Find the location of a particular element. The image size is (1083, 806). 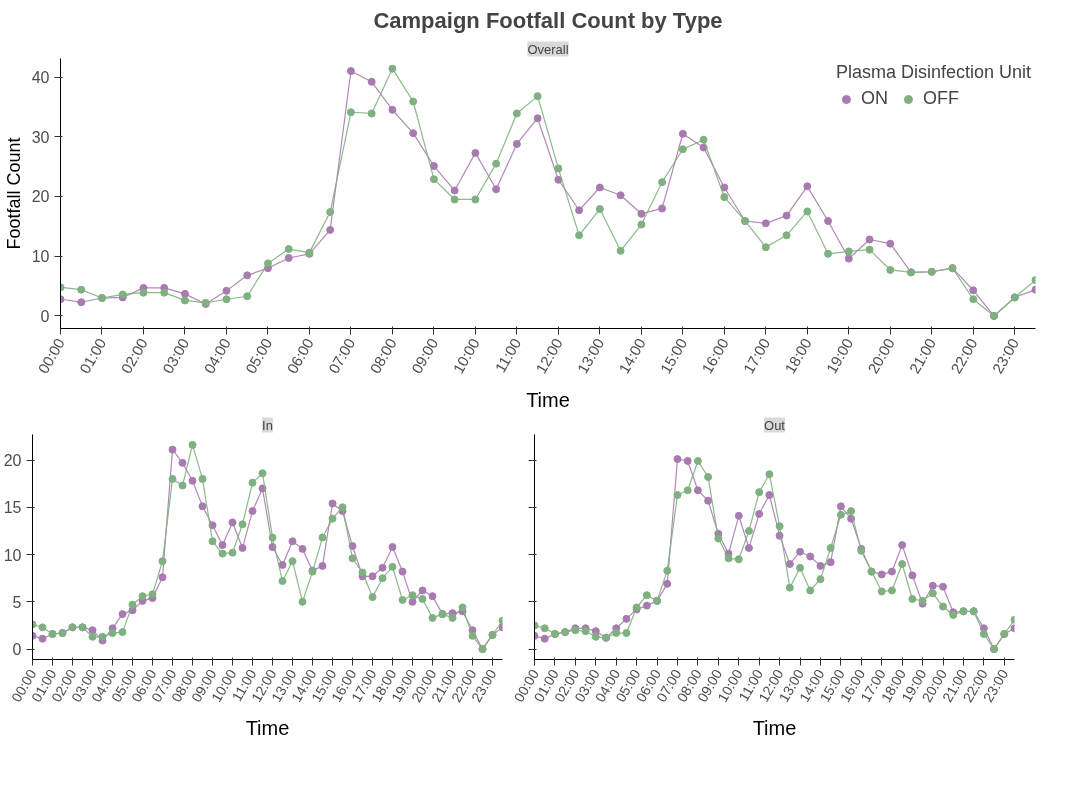

chart-title: In is located at coordinates (267, 425).